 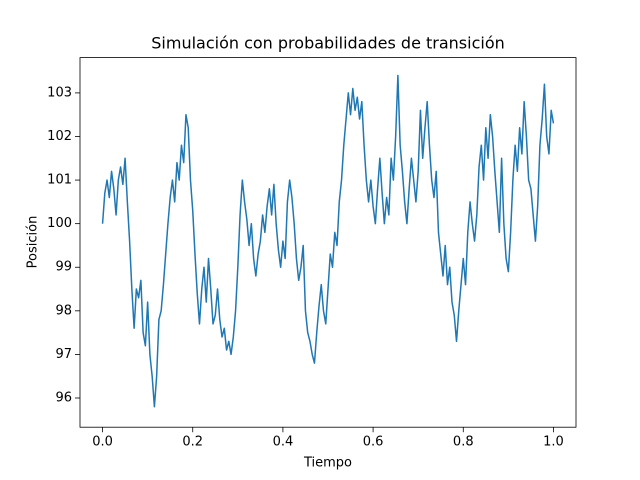 What do you see at coordinates (283, 442) in the screenshot?
I see `x-tick-label: 0.4` at bounding box center [283, 442].